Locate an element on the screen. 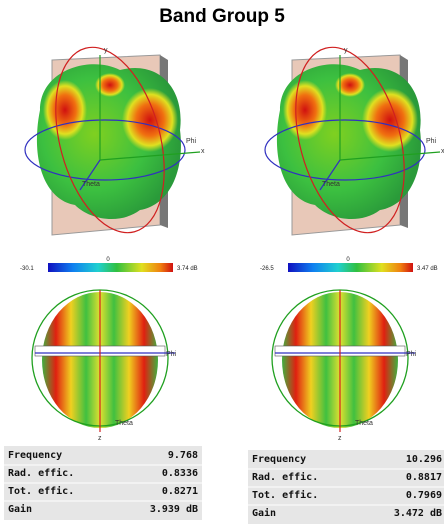  colorbar-label: 3.74 dB is located at coordinates (187, 269).